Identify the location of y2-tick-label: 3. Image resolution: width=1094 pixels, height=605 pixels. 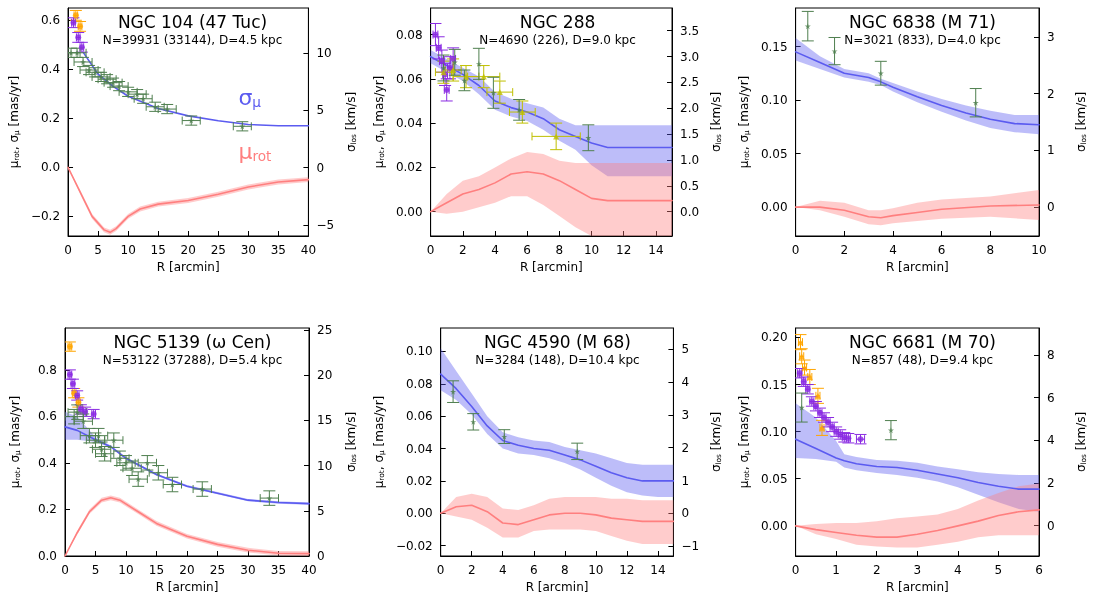
(1051, 36).